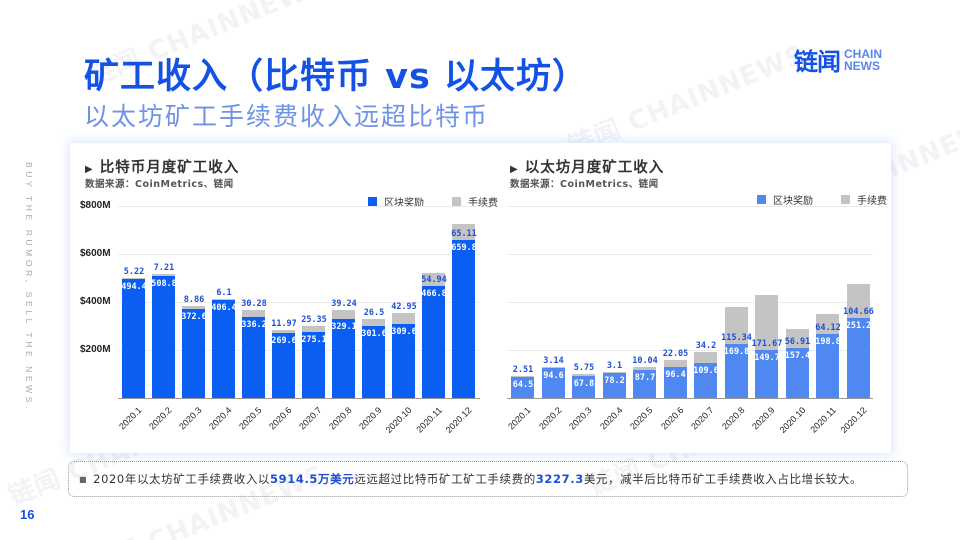  Describe the element at coordinates (314, 319) in the screenshot. I see `fee-value-label: 25.35` at that location.